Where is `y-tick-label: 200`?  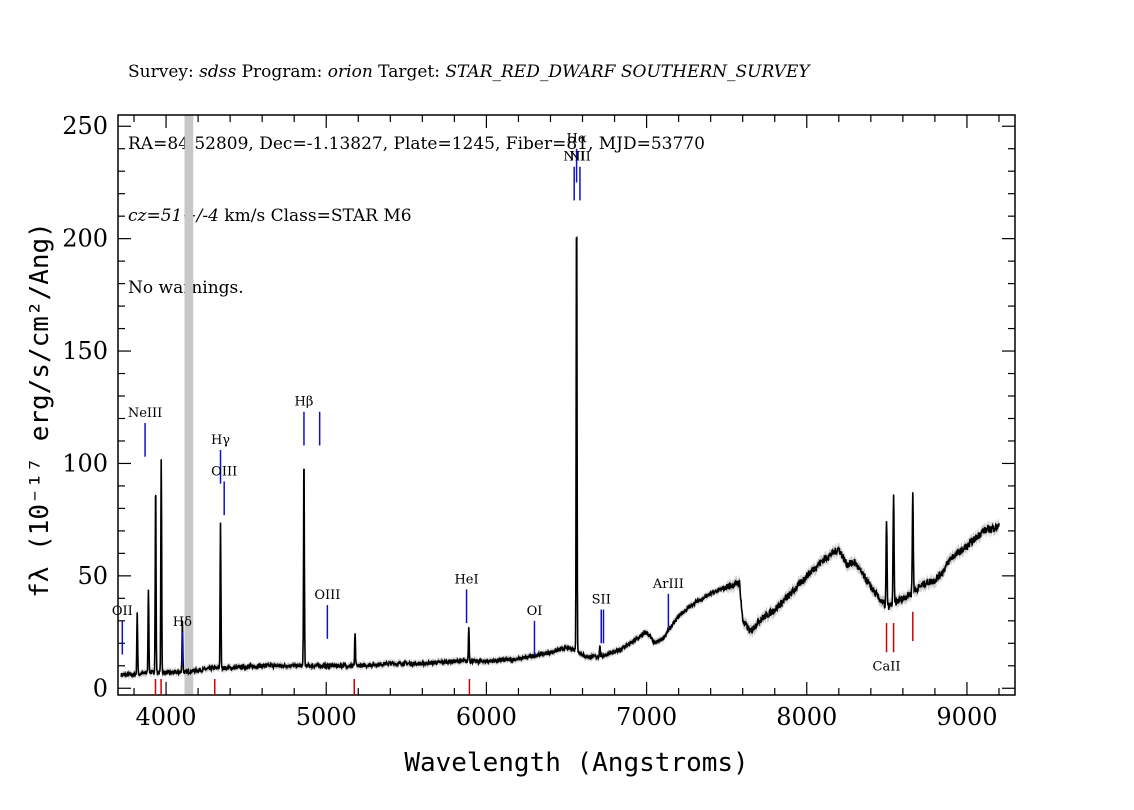
y-tick-label: 200 is located at coordinates (85, 239).